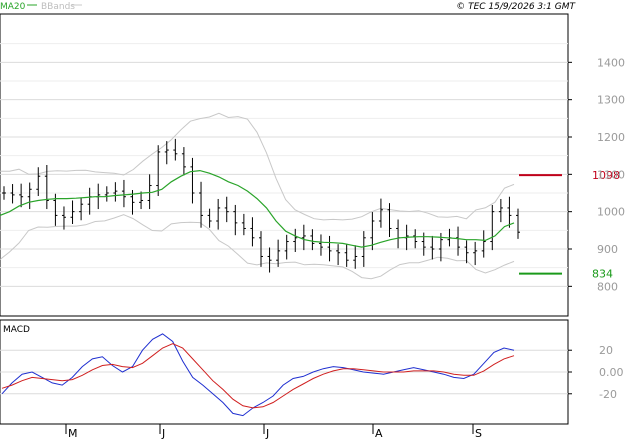  Describe the element at coordinates (596, 372) in the screenshot. I see `macd-y-ticks: 20 0.00 -20` at that location.